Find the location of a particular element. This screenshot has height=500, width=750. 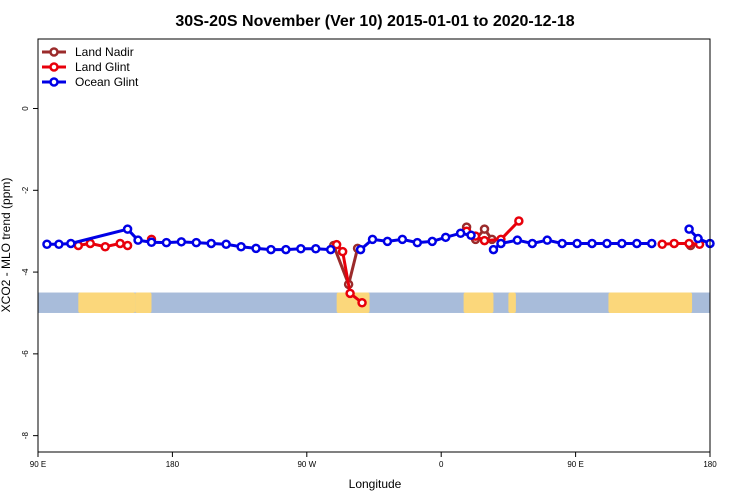

legend-label: Land Nadir is located at coordinates (104, 52).